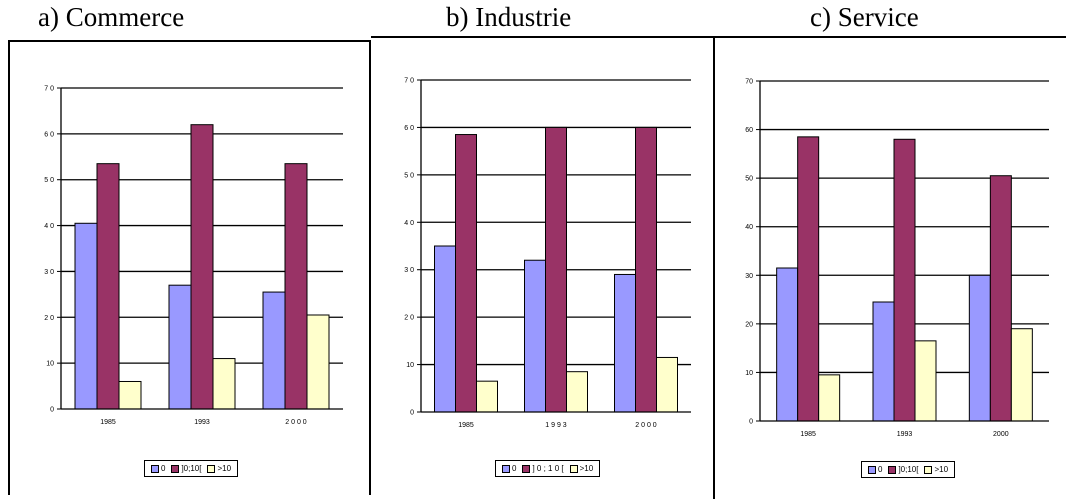 This screenshot has height=499, width=1066. Describe the element at coordinates (1001, 434) in the screenshot. I see `x-tick-label: 2000` at that location.